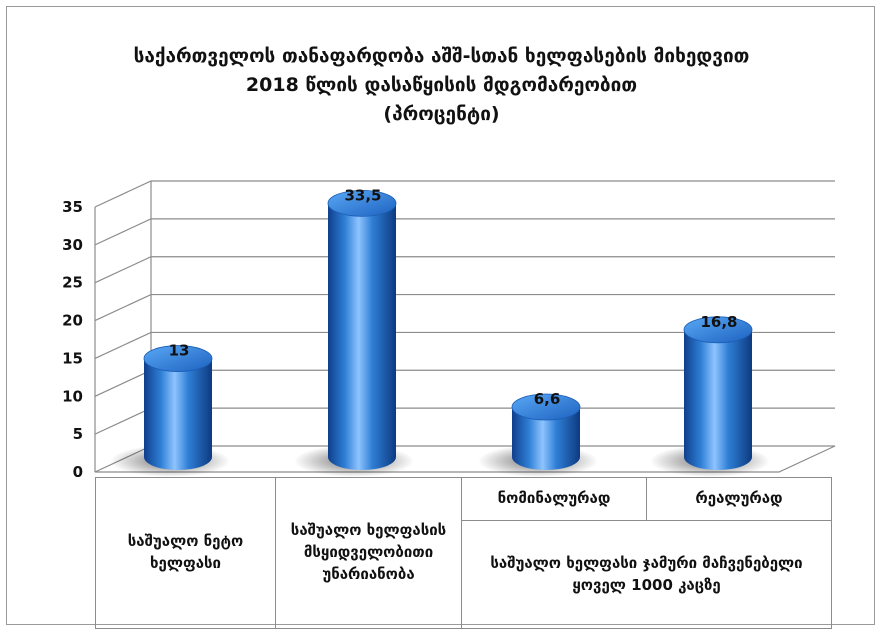  What do you see at coordinates (554, 499) in the screenshot?
I see `category-label-3: ნომინალურად` at bounding box center [554, 499].